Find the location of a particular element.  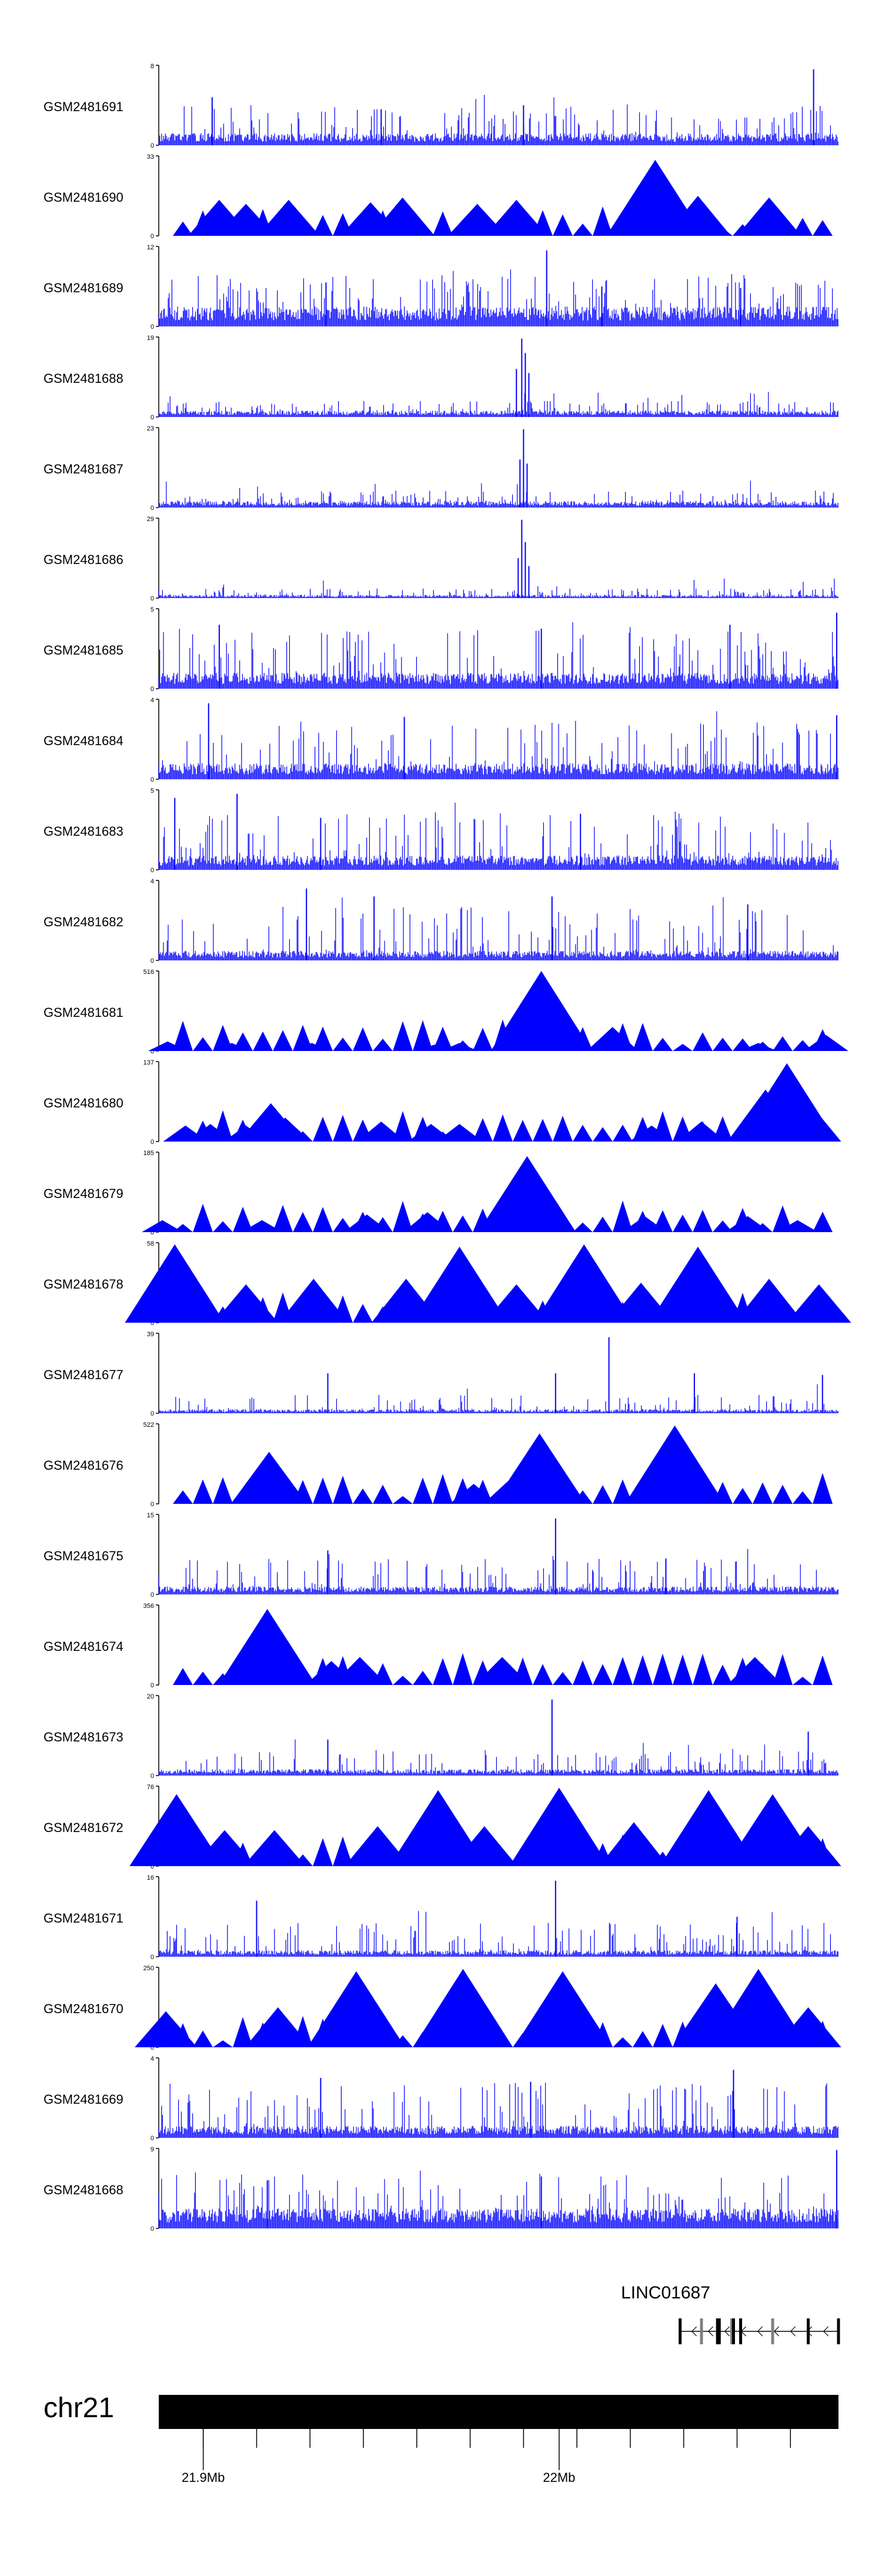

track-label-gsm2481688: GSM2481688 is located at coordinates (83, 378).